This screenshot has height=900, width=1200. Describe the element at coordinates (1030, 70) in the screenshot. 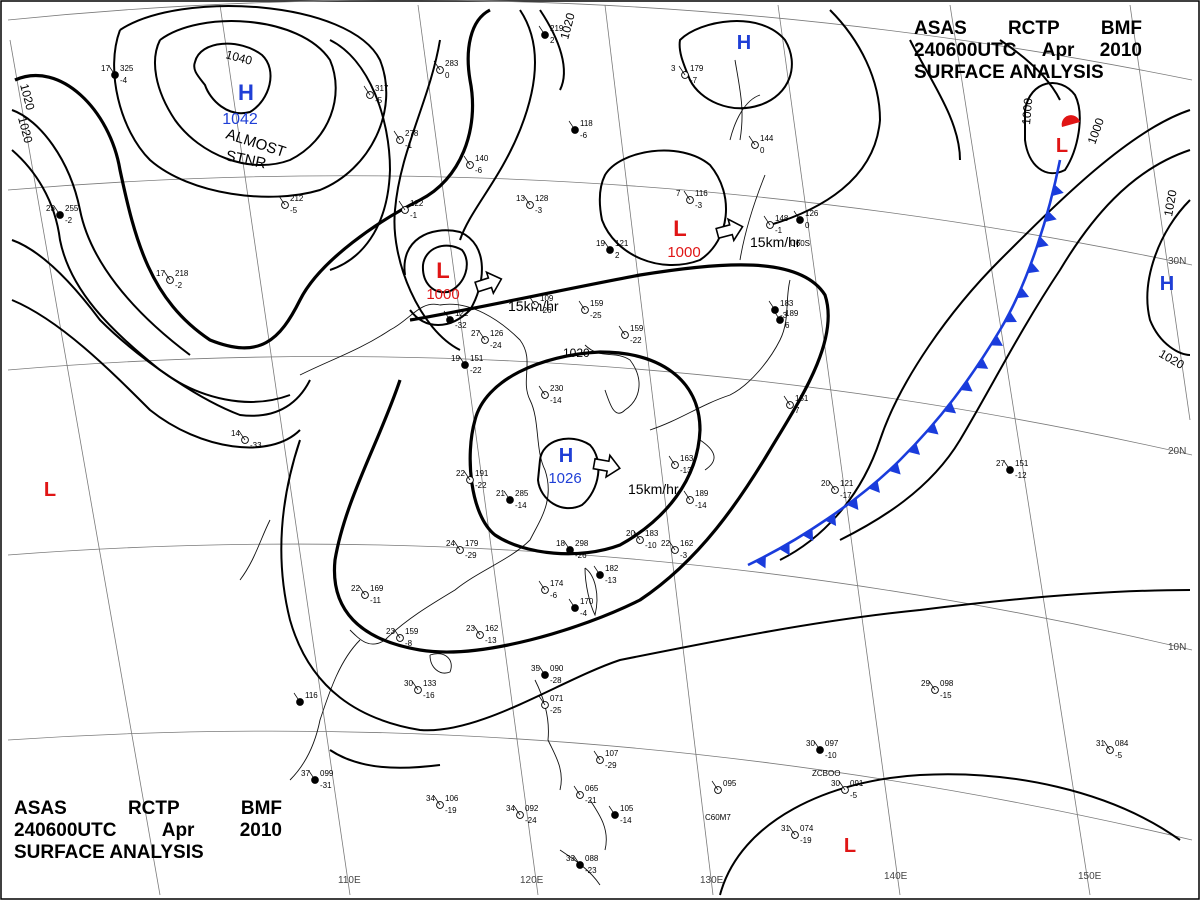

I see `isobar-east-outer` at that location.